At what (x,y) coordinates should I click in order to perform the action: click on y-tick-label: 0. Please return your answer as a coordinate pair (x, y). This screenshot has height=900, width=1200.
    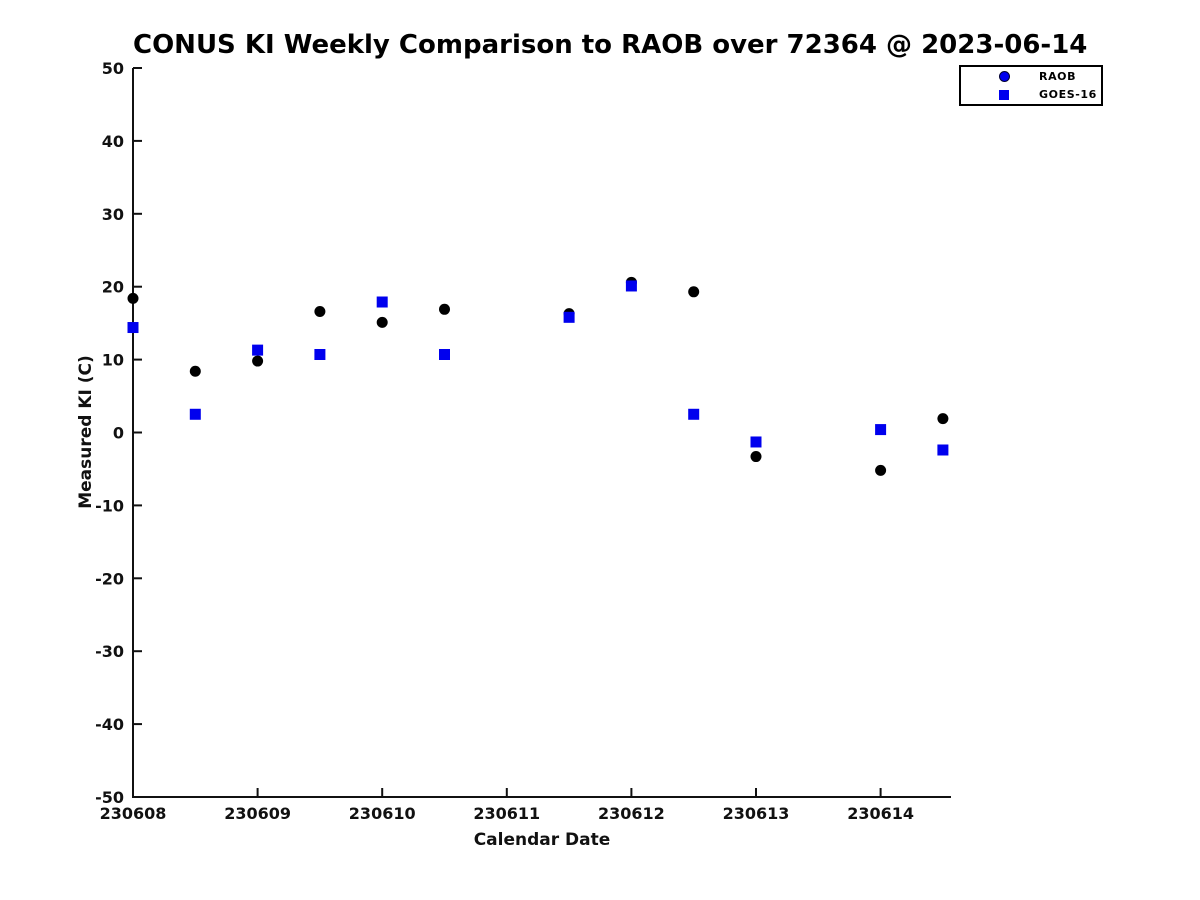
    Looking at the image, I should click on (118, 433).